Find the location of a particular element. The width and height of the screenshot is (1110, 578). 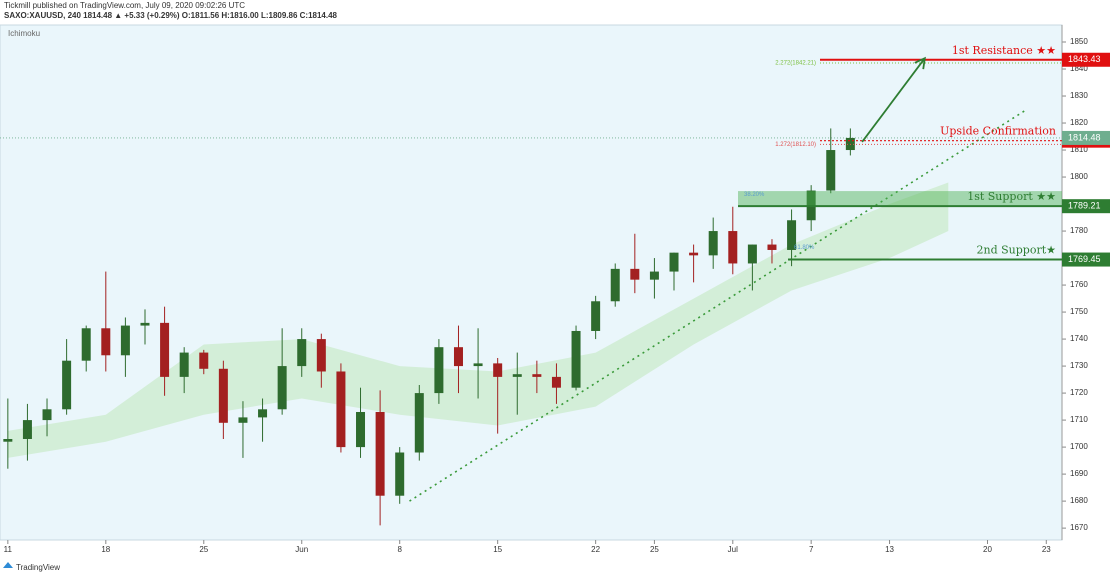

price-label: 1769.45 is located at coordinates (1084, 259).